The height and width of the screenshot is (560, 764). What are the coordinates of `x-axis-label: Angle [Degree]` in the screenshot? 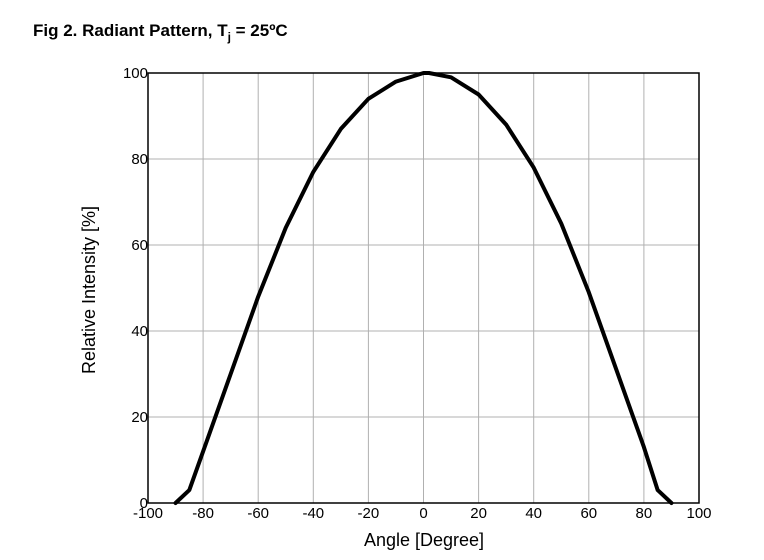 It's located at (424, 540).